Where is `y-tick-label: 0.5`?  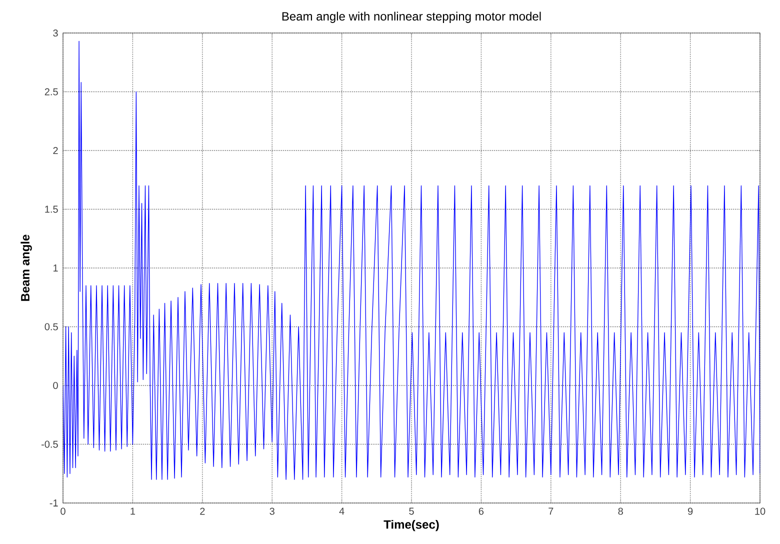
y-tick-label: 0.5 is located at coordinates (51, 326).